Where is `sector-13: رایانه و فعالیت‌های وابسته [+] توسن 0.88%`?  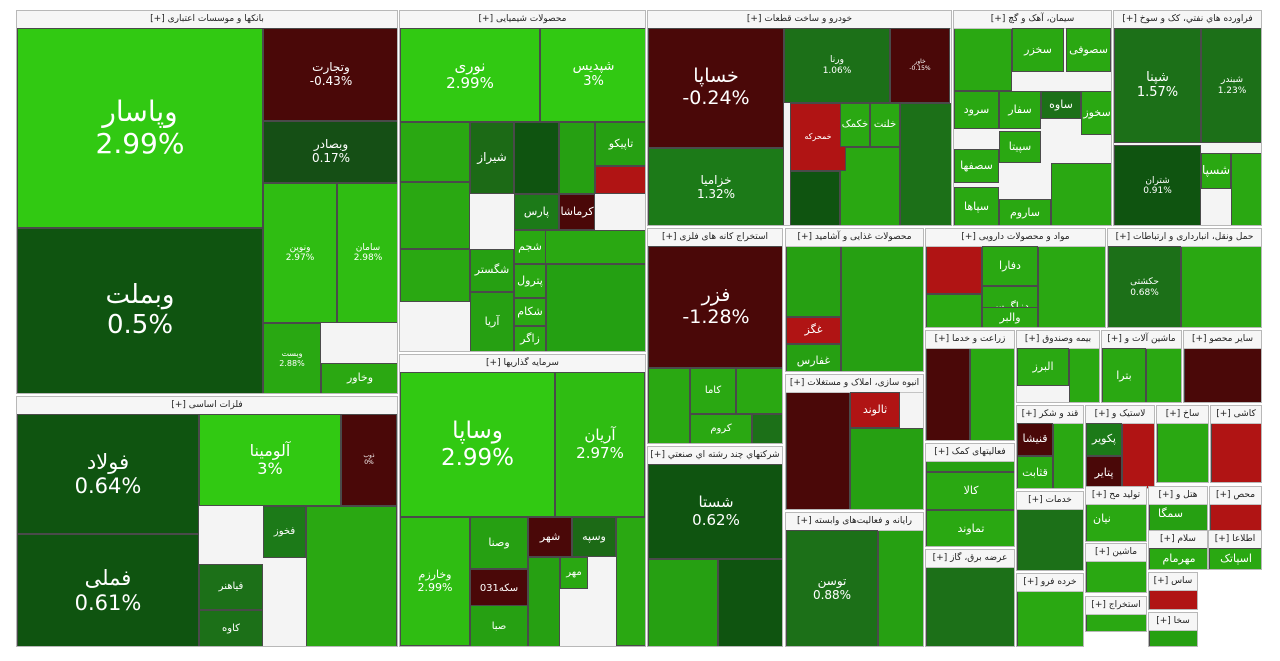 sector-13: رایانه و فعالیت‌های وابسته [+] توسن 0.88% is located at coordinates (854, 579).